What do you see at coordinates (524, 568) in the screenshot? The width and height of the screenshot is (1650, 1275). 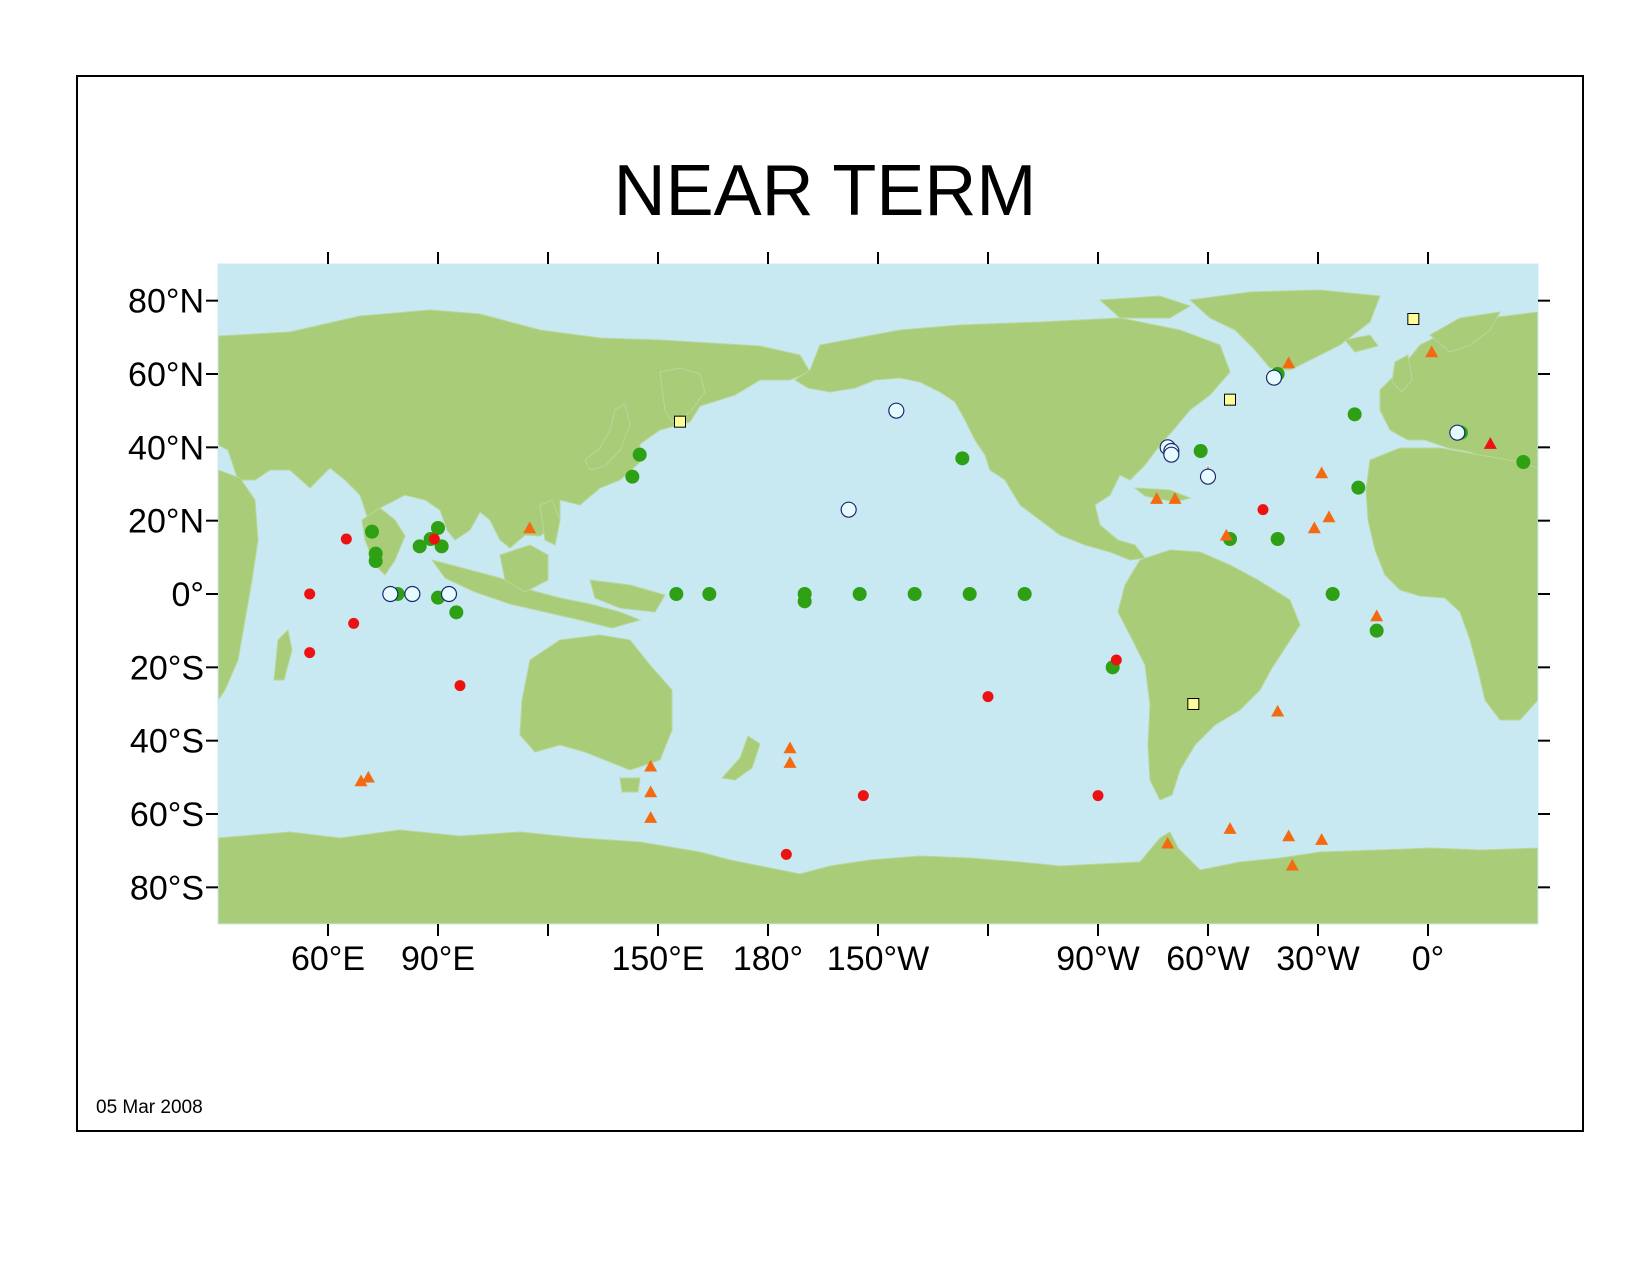 I see `land-borneo` at bounding box center [524, 568].